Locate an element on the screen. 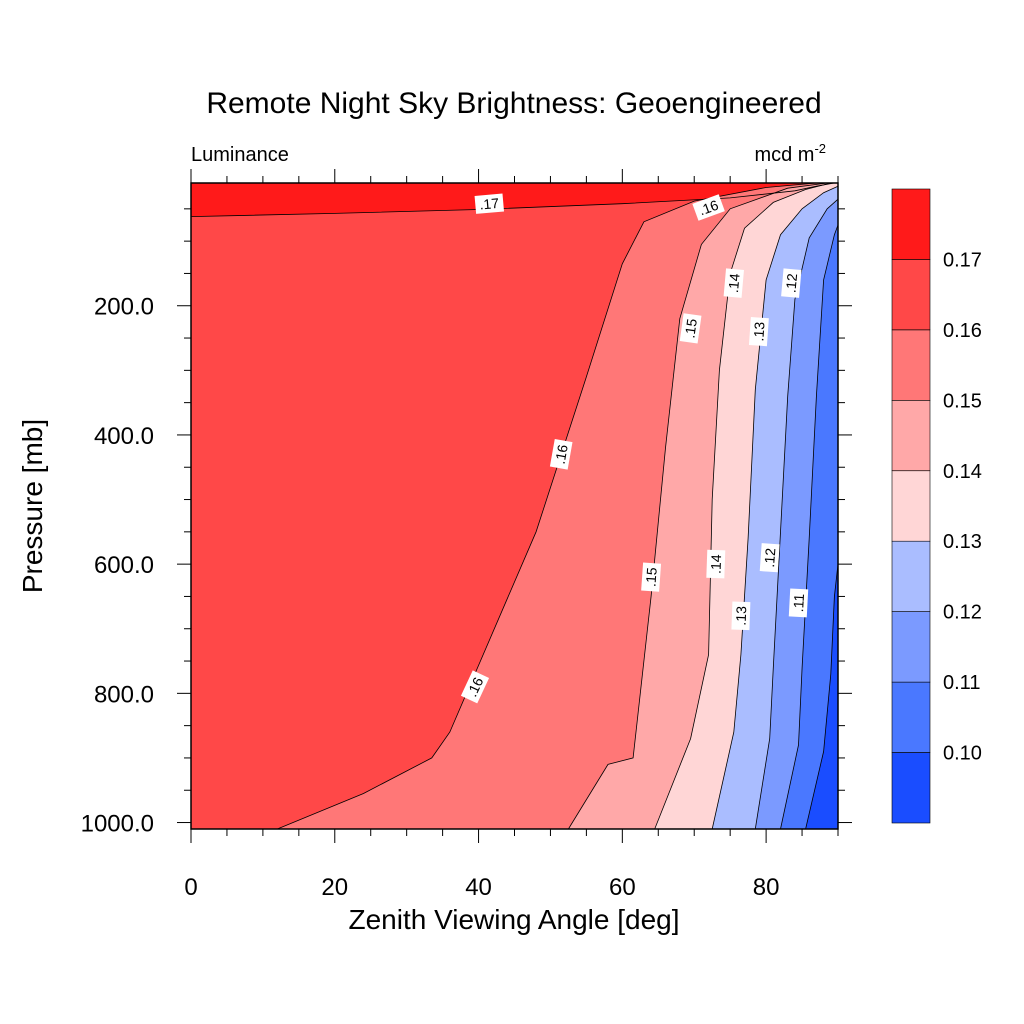 The width and height of the screenshot is (1024, 1024). contour-line-0.12 is located at coordinates (796, 514).